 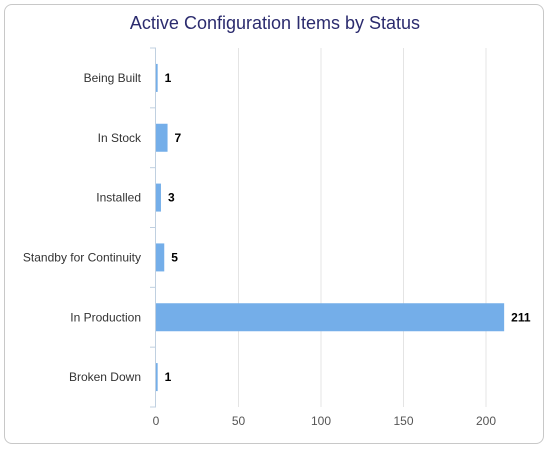 I want to click on x-tick-label: 0, so click(x=156, y=421).